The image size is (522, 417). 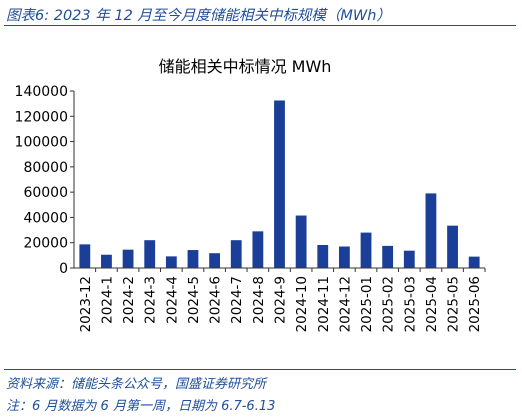 What do you see at coordinates (41, 143) in the screenshot?
I see `y-tick-label: 100000` at bounding box center [41, 143].